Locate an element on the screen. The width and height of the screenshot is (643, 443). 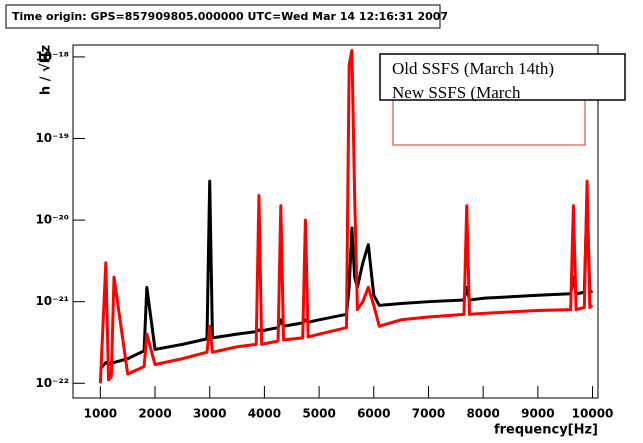
legend-entry: New SSFS (March is located at coordinates (456, 92).